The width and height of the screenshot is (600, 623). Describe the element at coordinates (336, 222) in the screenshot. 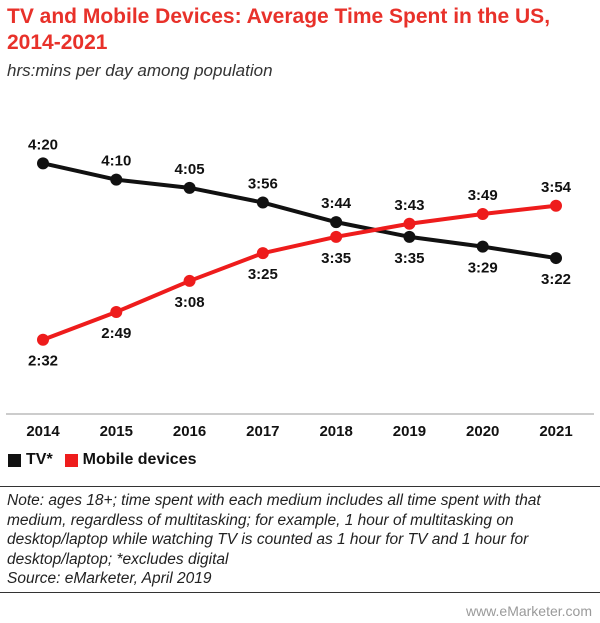

I see `point-tv-2018` at that location.